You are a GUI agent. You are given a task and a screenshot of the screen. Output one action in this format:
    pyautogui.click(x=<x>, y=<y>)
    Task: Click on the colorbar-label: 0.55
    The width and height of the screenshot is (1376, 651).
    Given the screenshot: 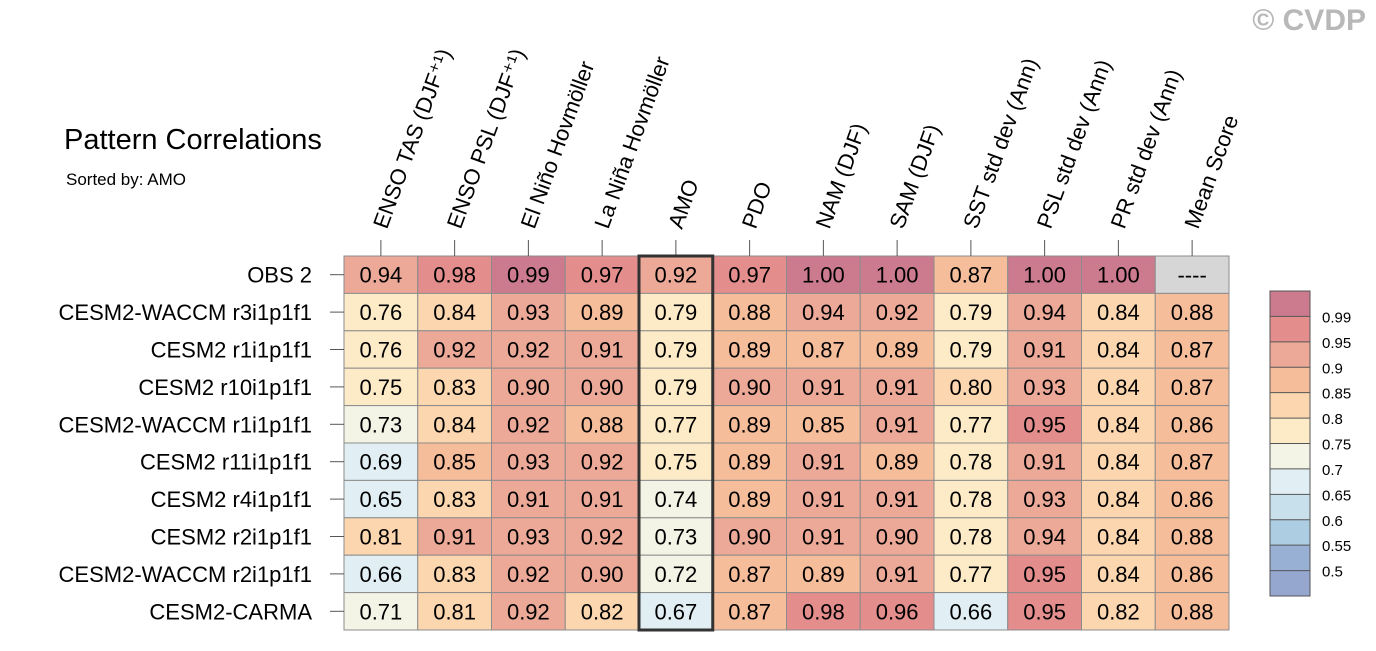 What is the action you would take?
    pyautogui.click(x=1336, y=546)
    